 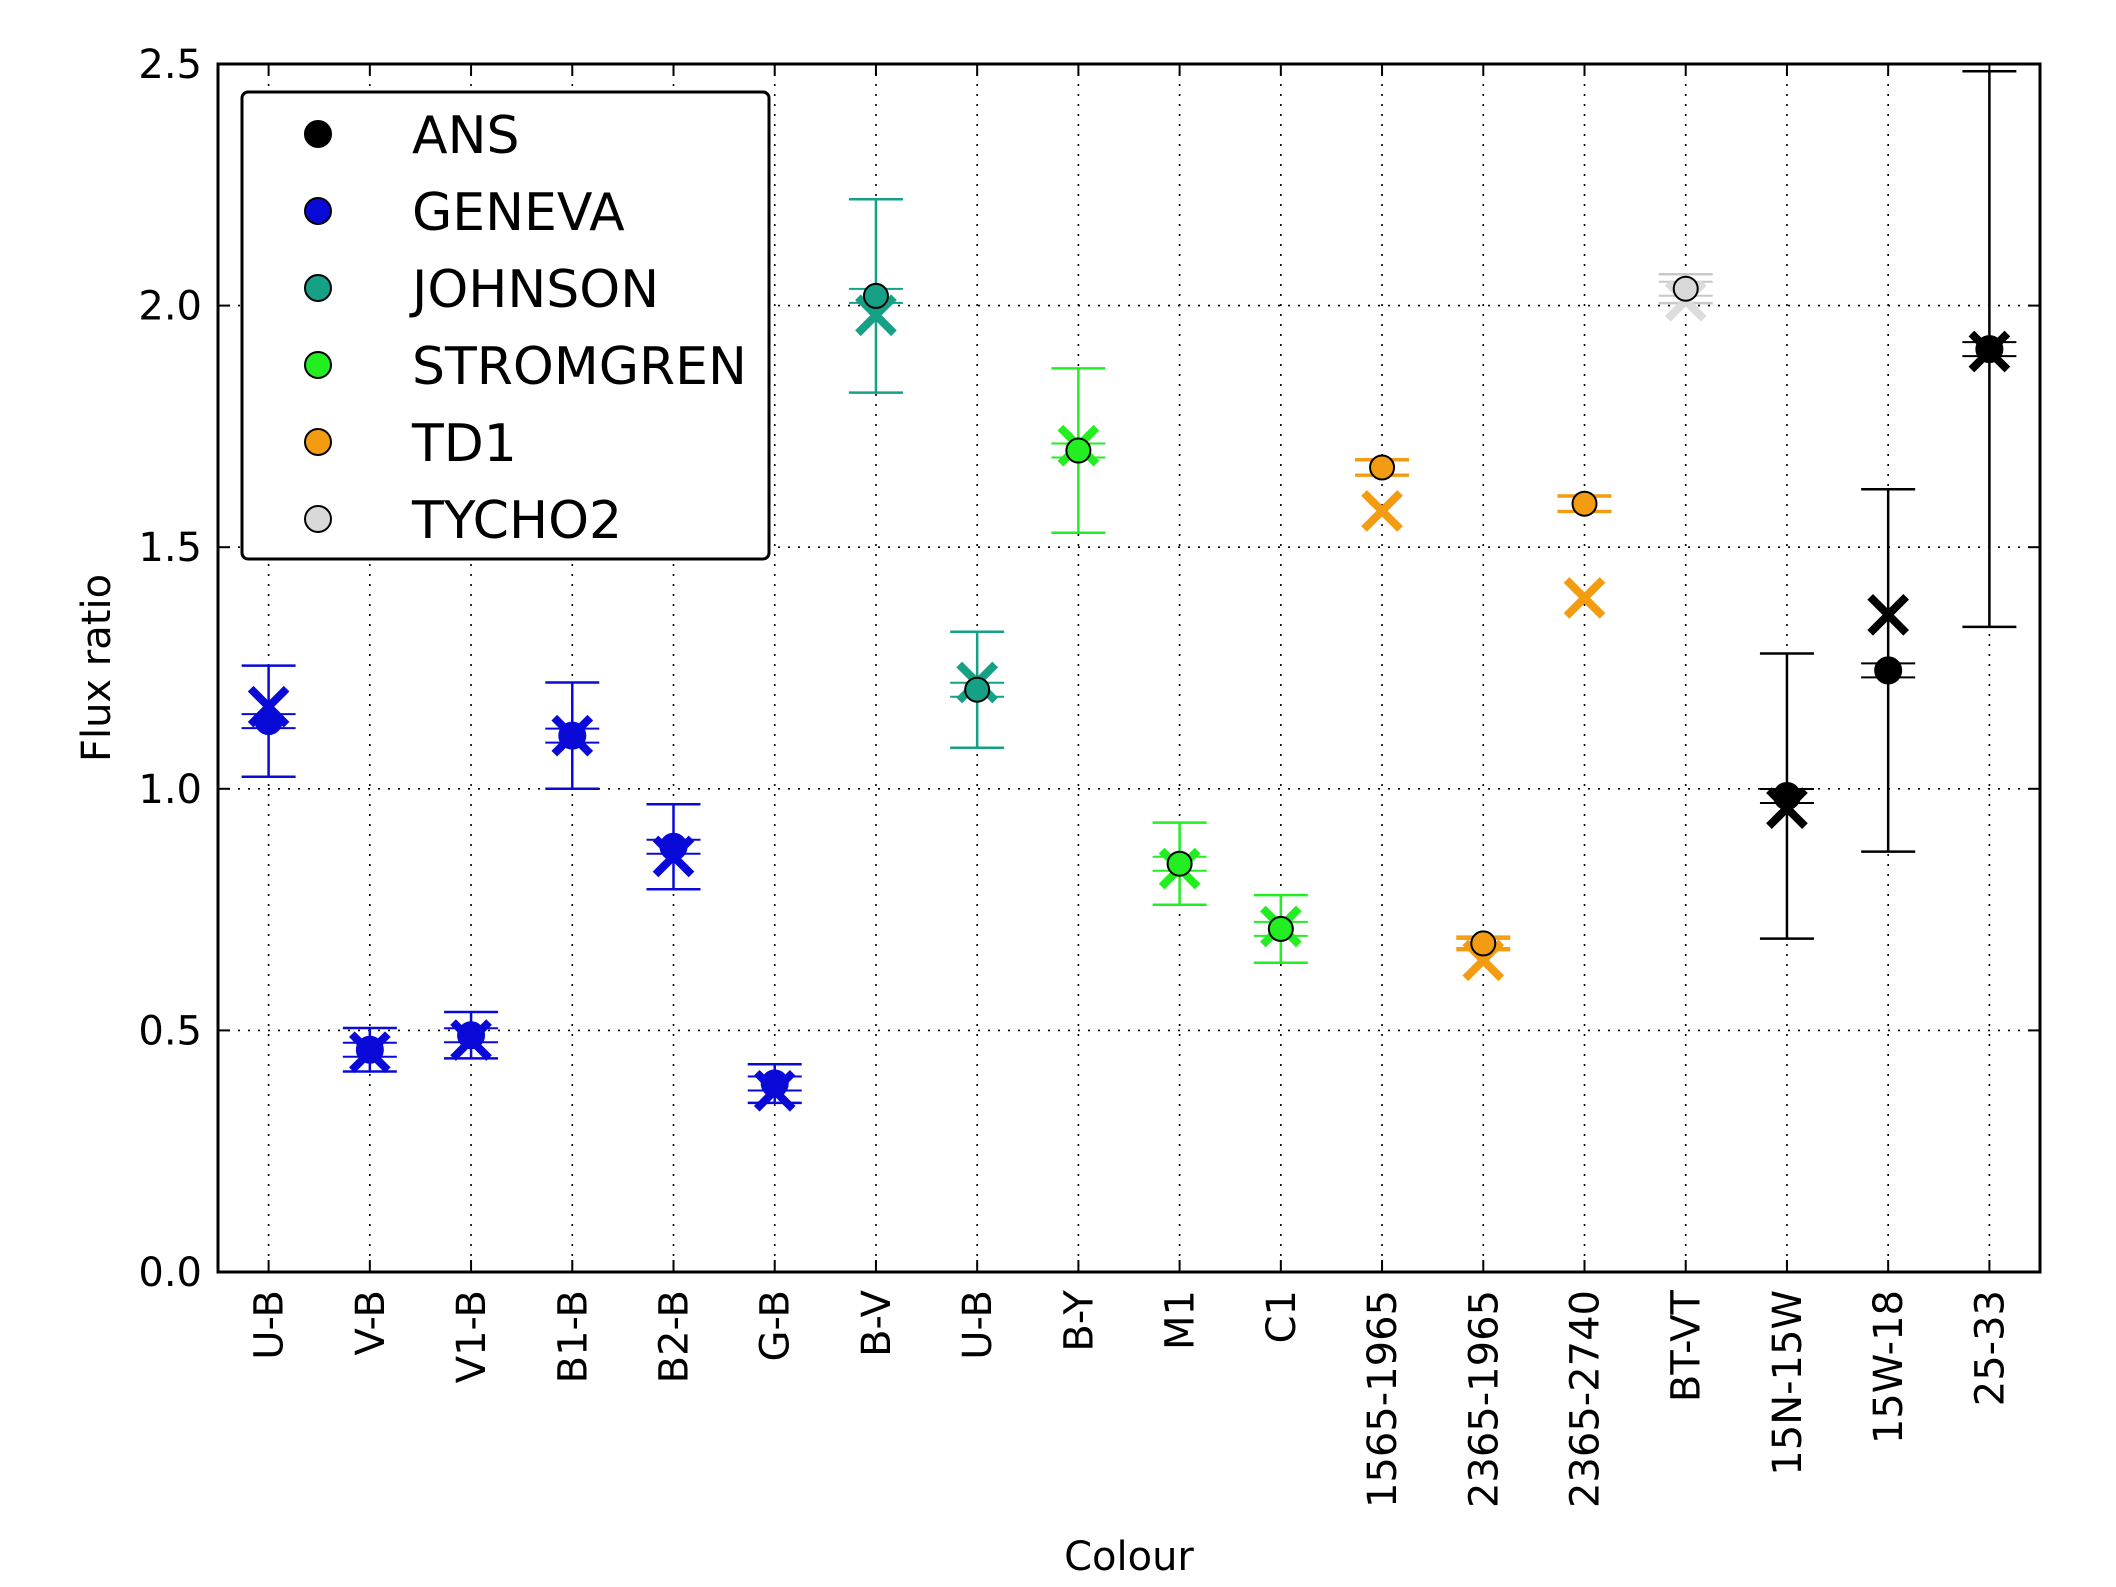 I want to click on legend-label: TD1, so click(x=464, y=444).